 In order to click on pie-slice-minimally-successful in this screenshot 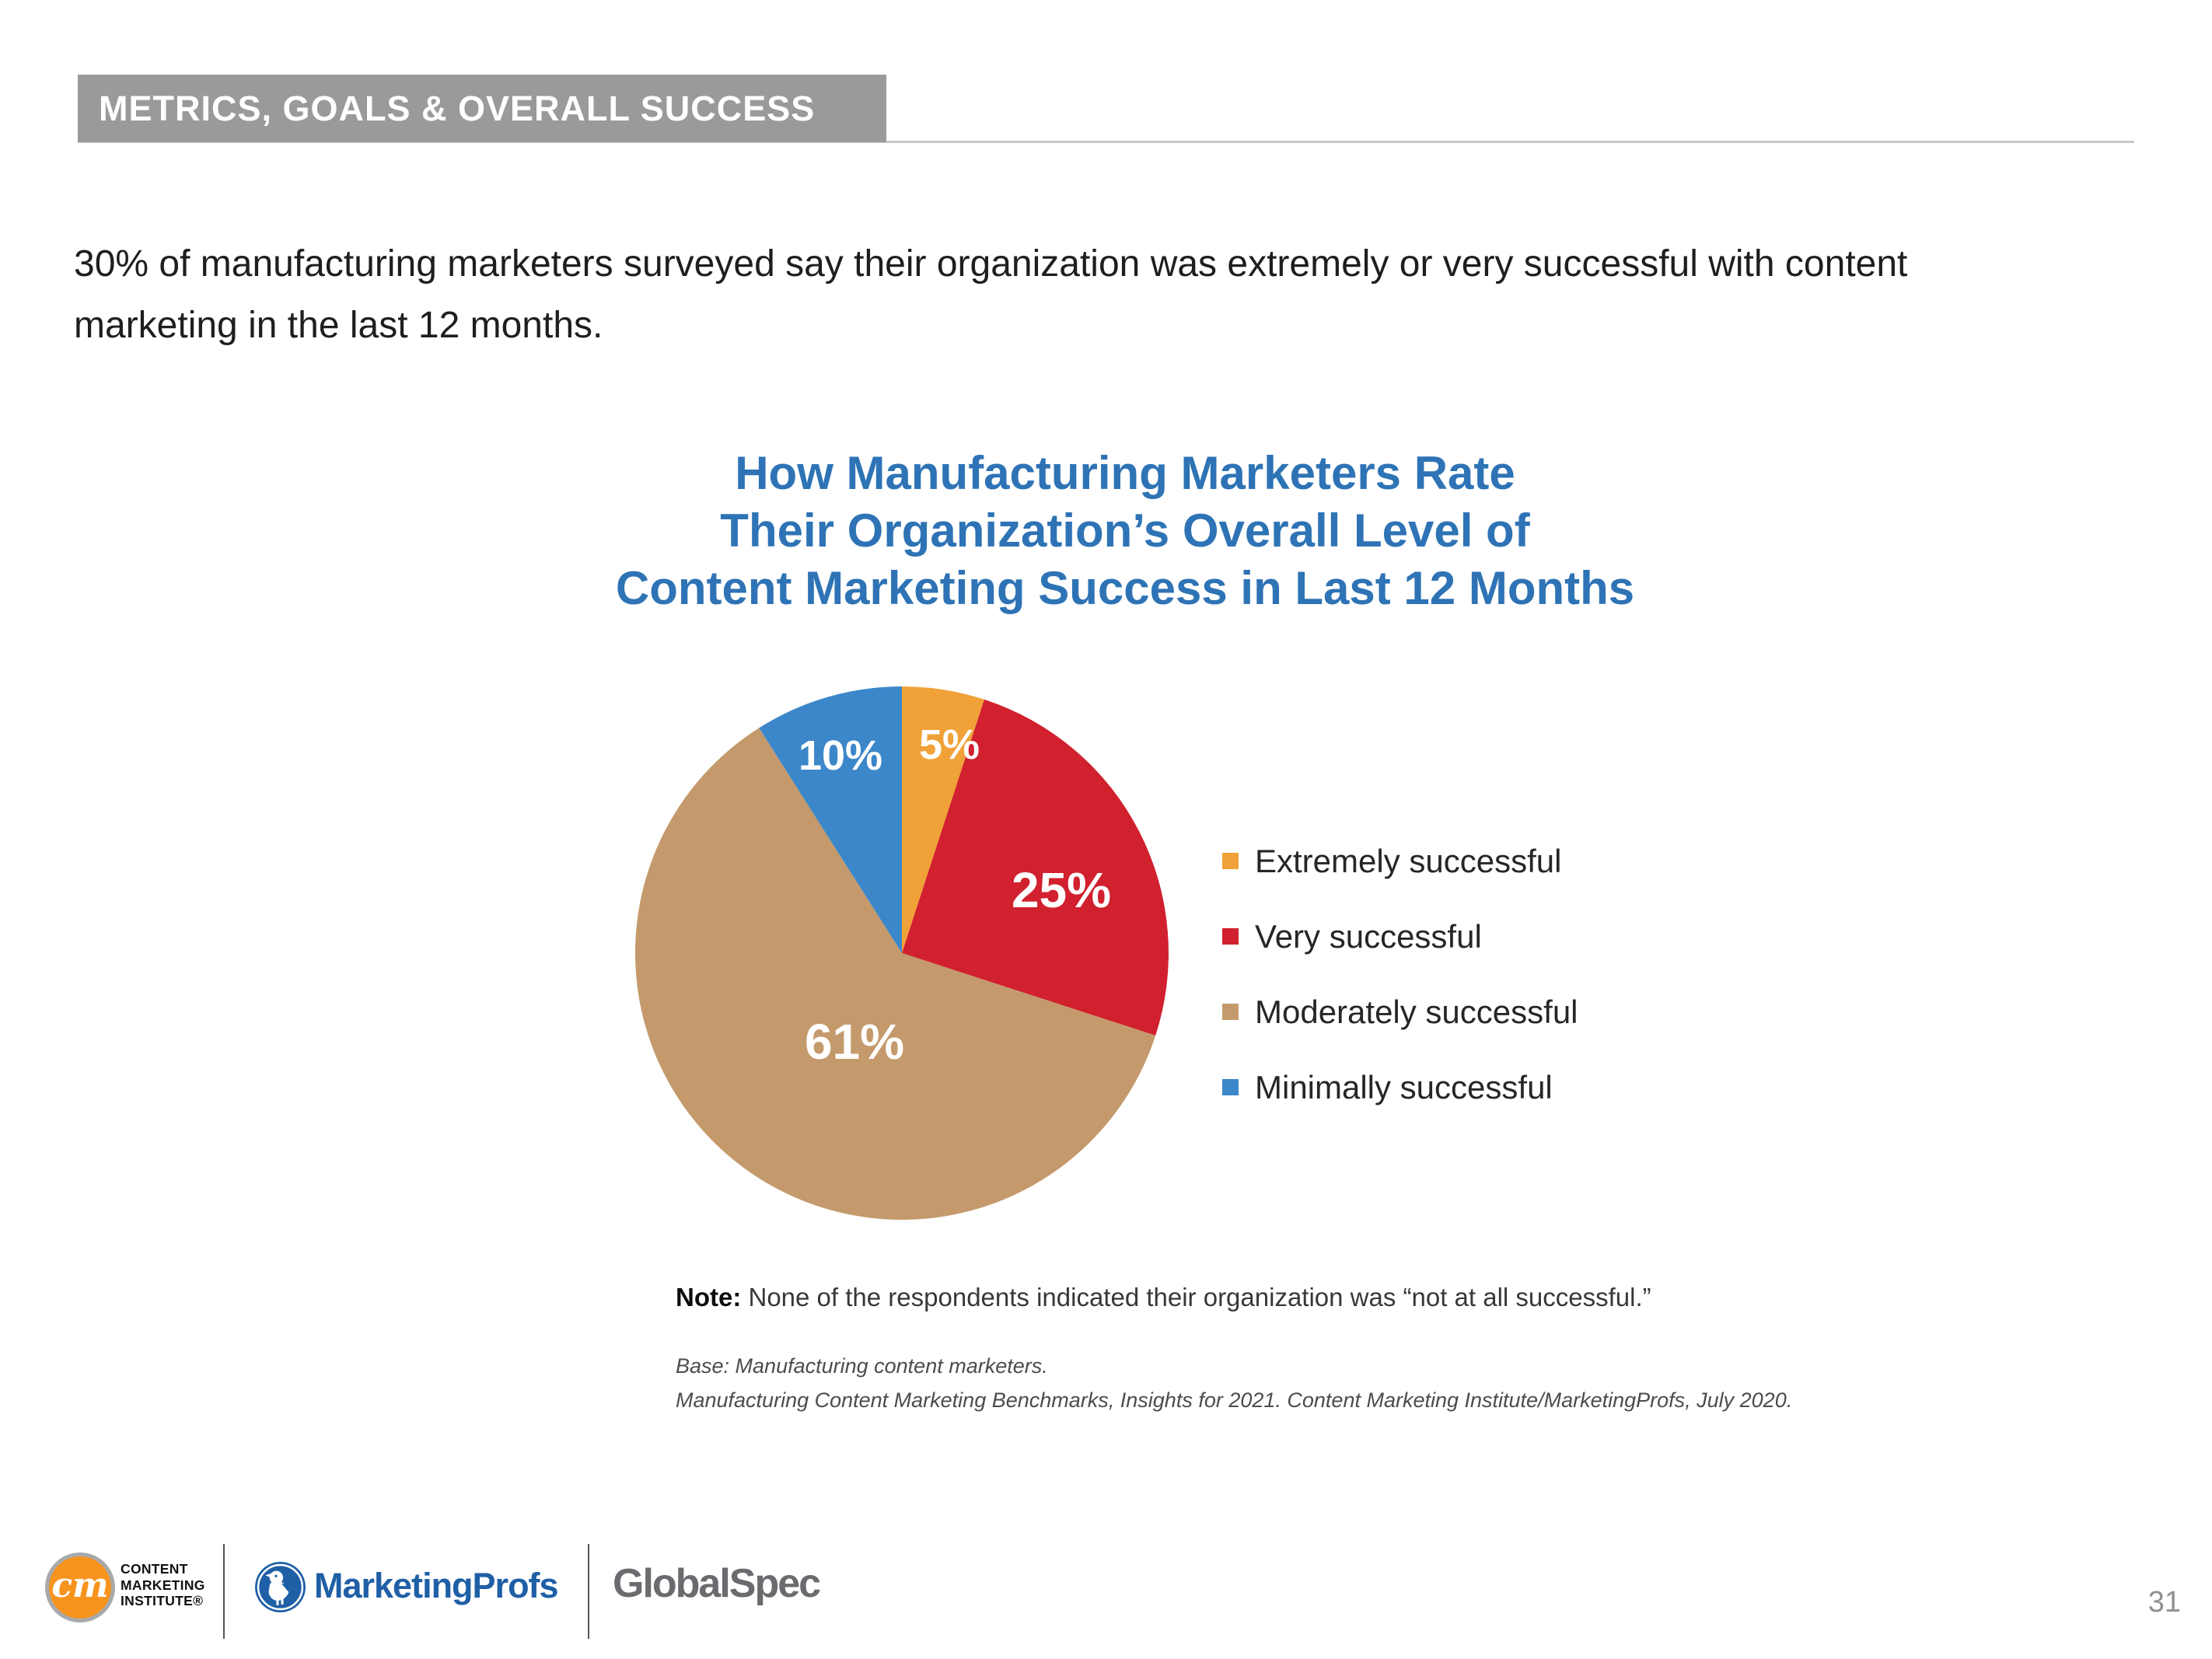, I will do `click(830, 819)`.